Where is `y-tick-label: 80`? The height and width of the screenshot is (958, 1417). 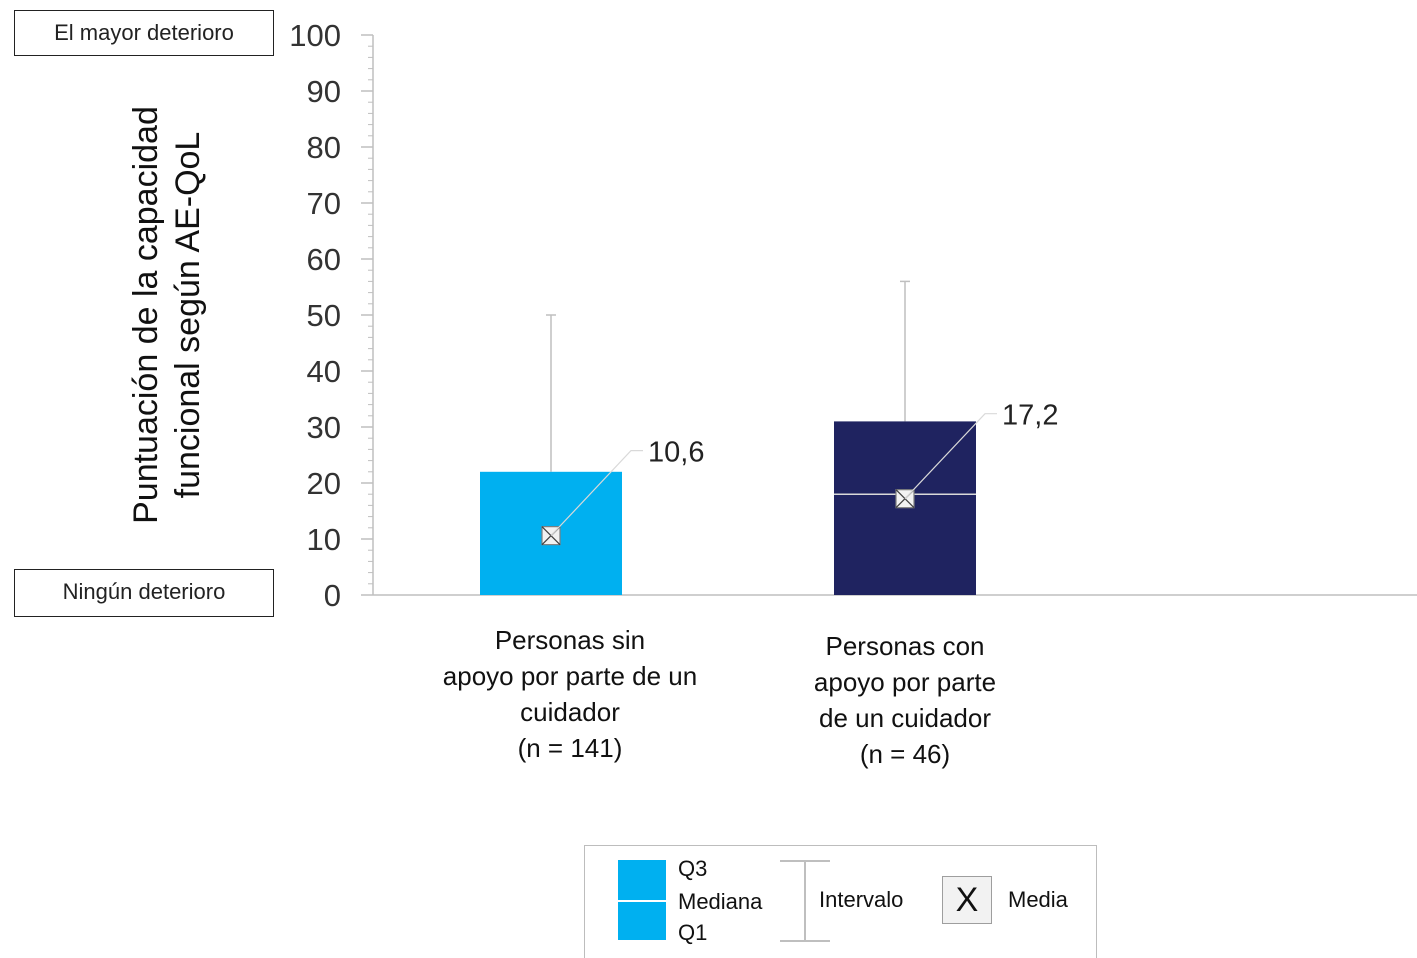
y-tick-label: 80 is located at coordinates (324, 147).